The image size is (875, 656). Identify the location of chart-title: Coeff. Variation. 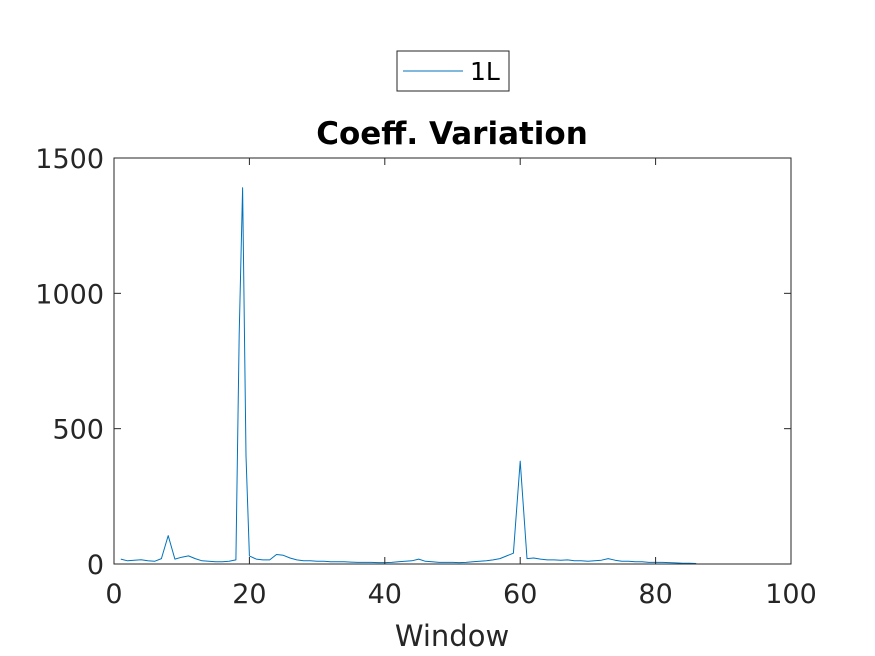
(452, 134).